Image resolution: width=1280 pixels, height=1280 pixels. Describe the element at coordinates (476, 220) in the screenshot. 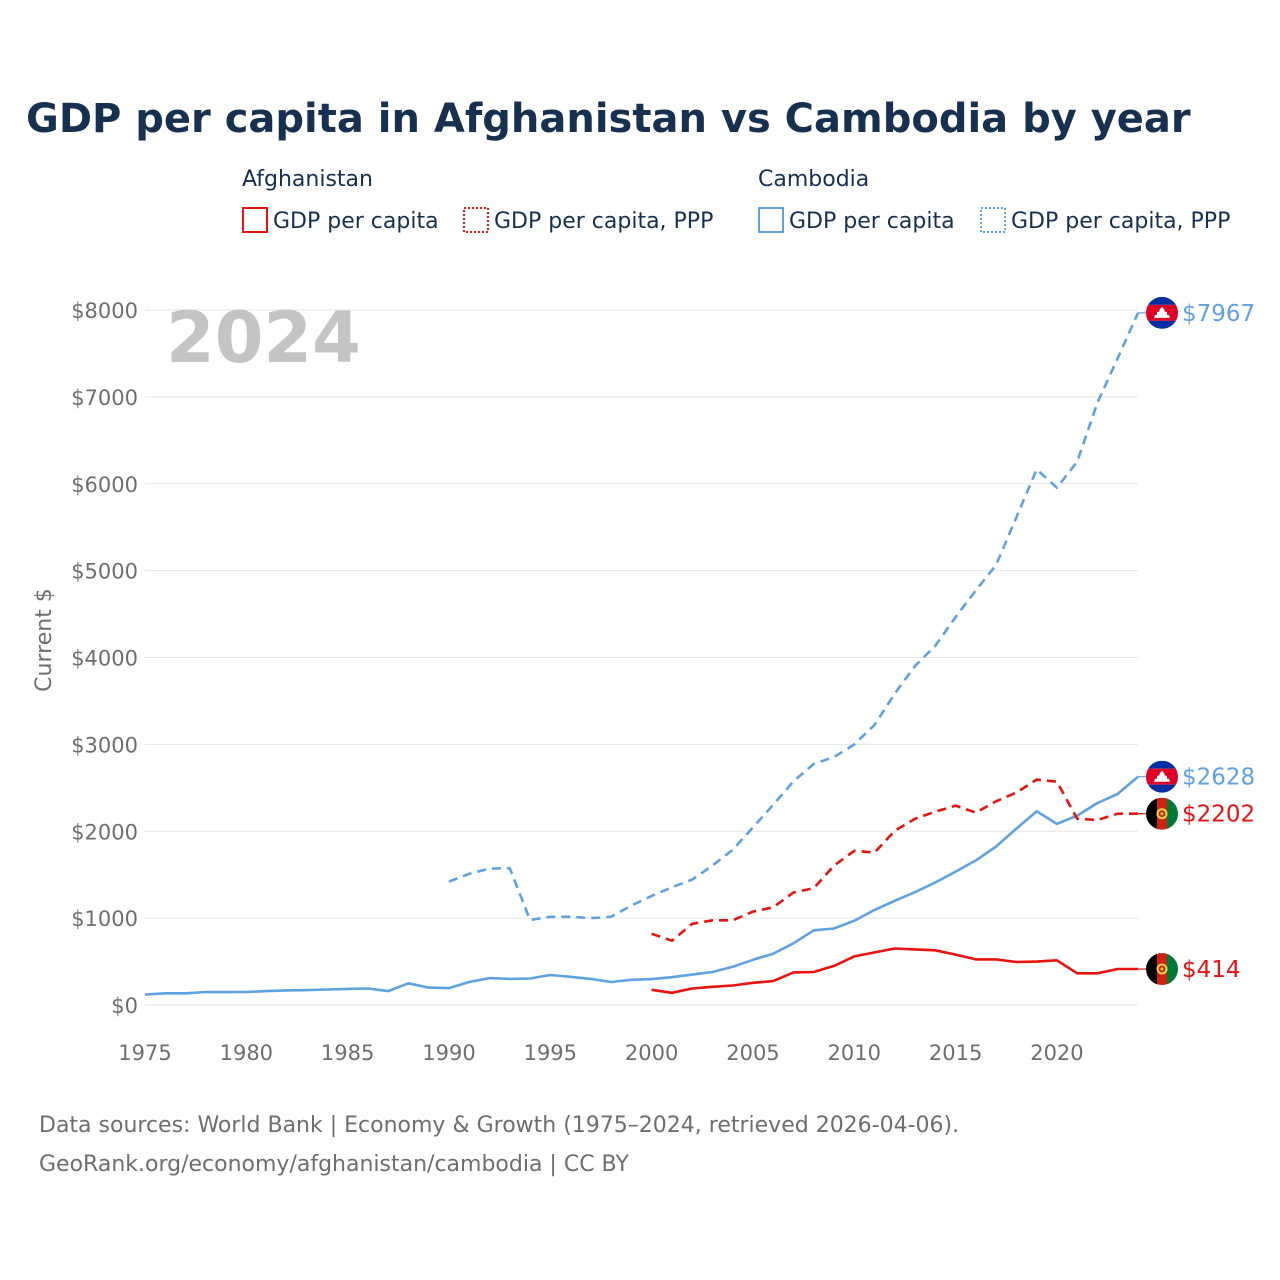

I see `legend-swatch-afghanistan-ppp` at that location.